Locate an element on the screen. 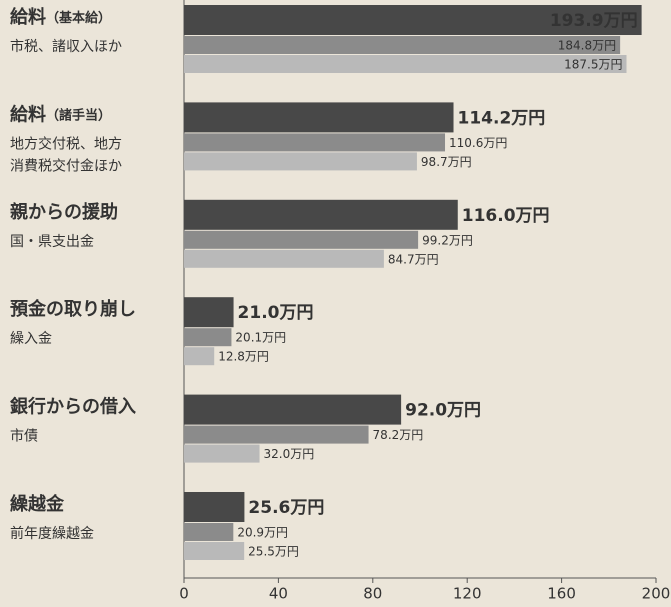 This screenshot has width=671, height=607. x-tick-label: 120 is located at coordinates (467, 594).